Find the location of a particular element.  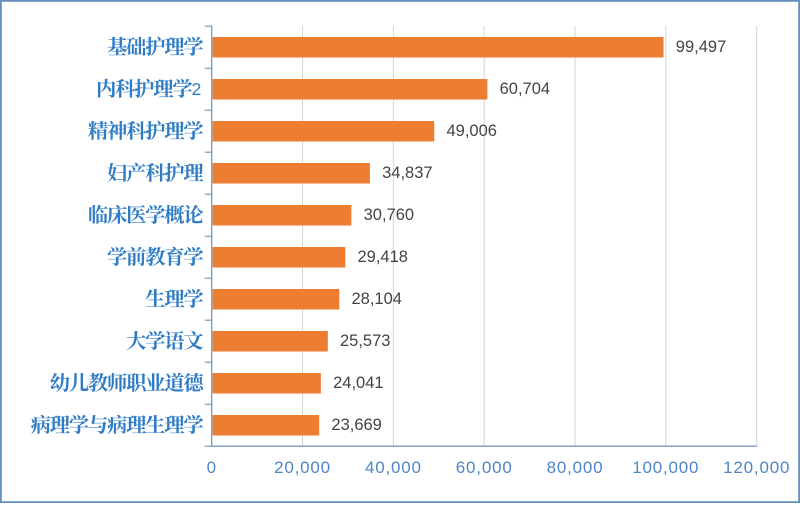

svg-text: 0 is located at coordinates (212, 467).